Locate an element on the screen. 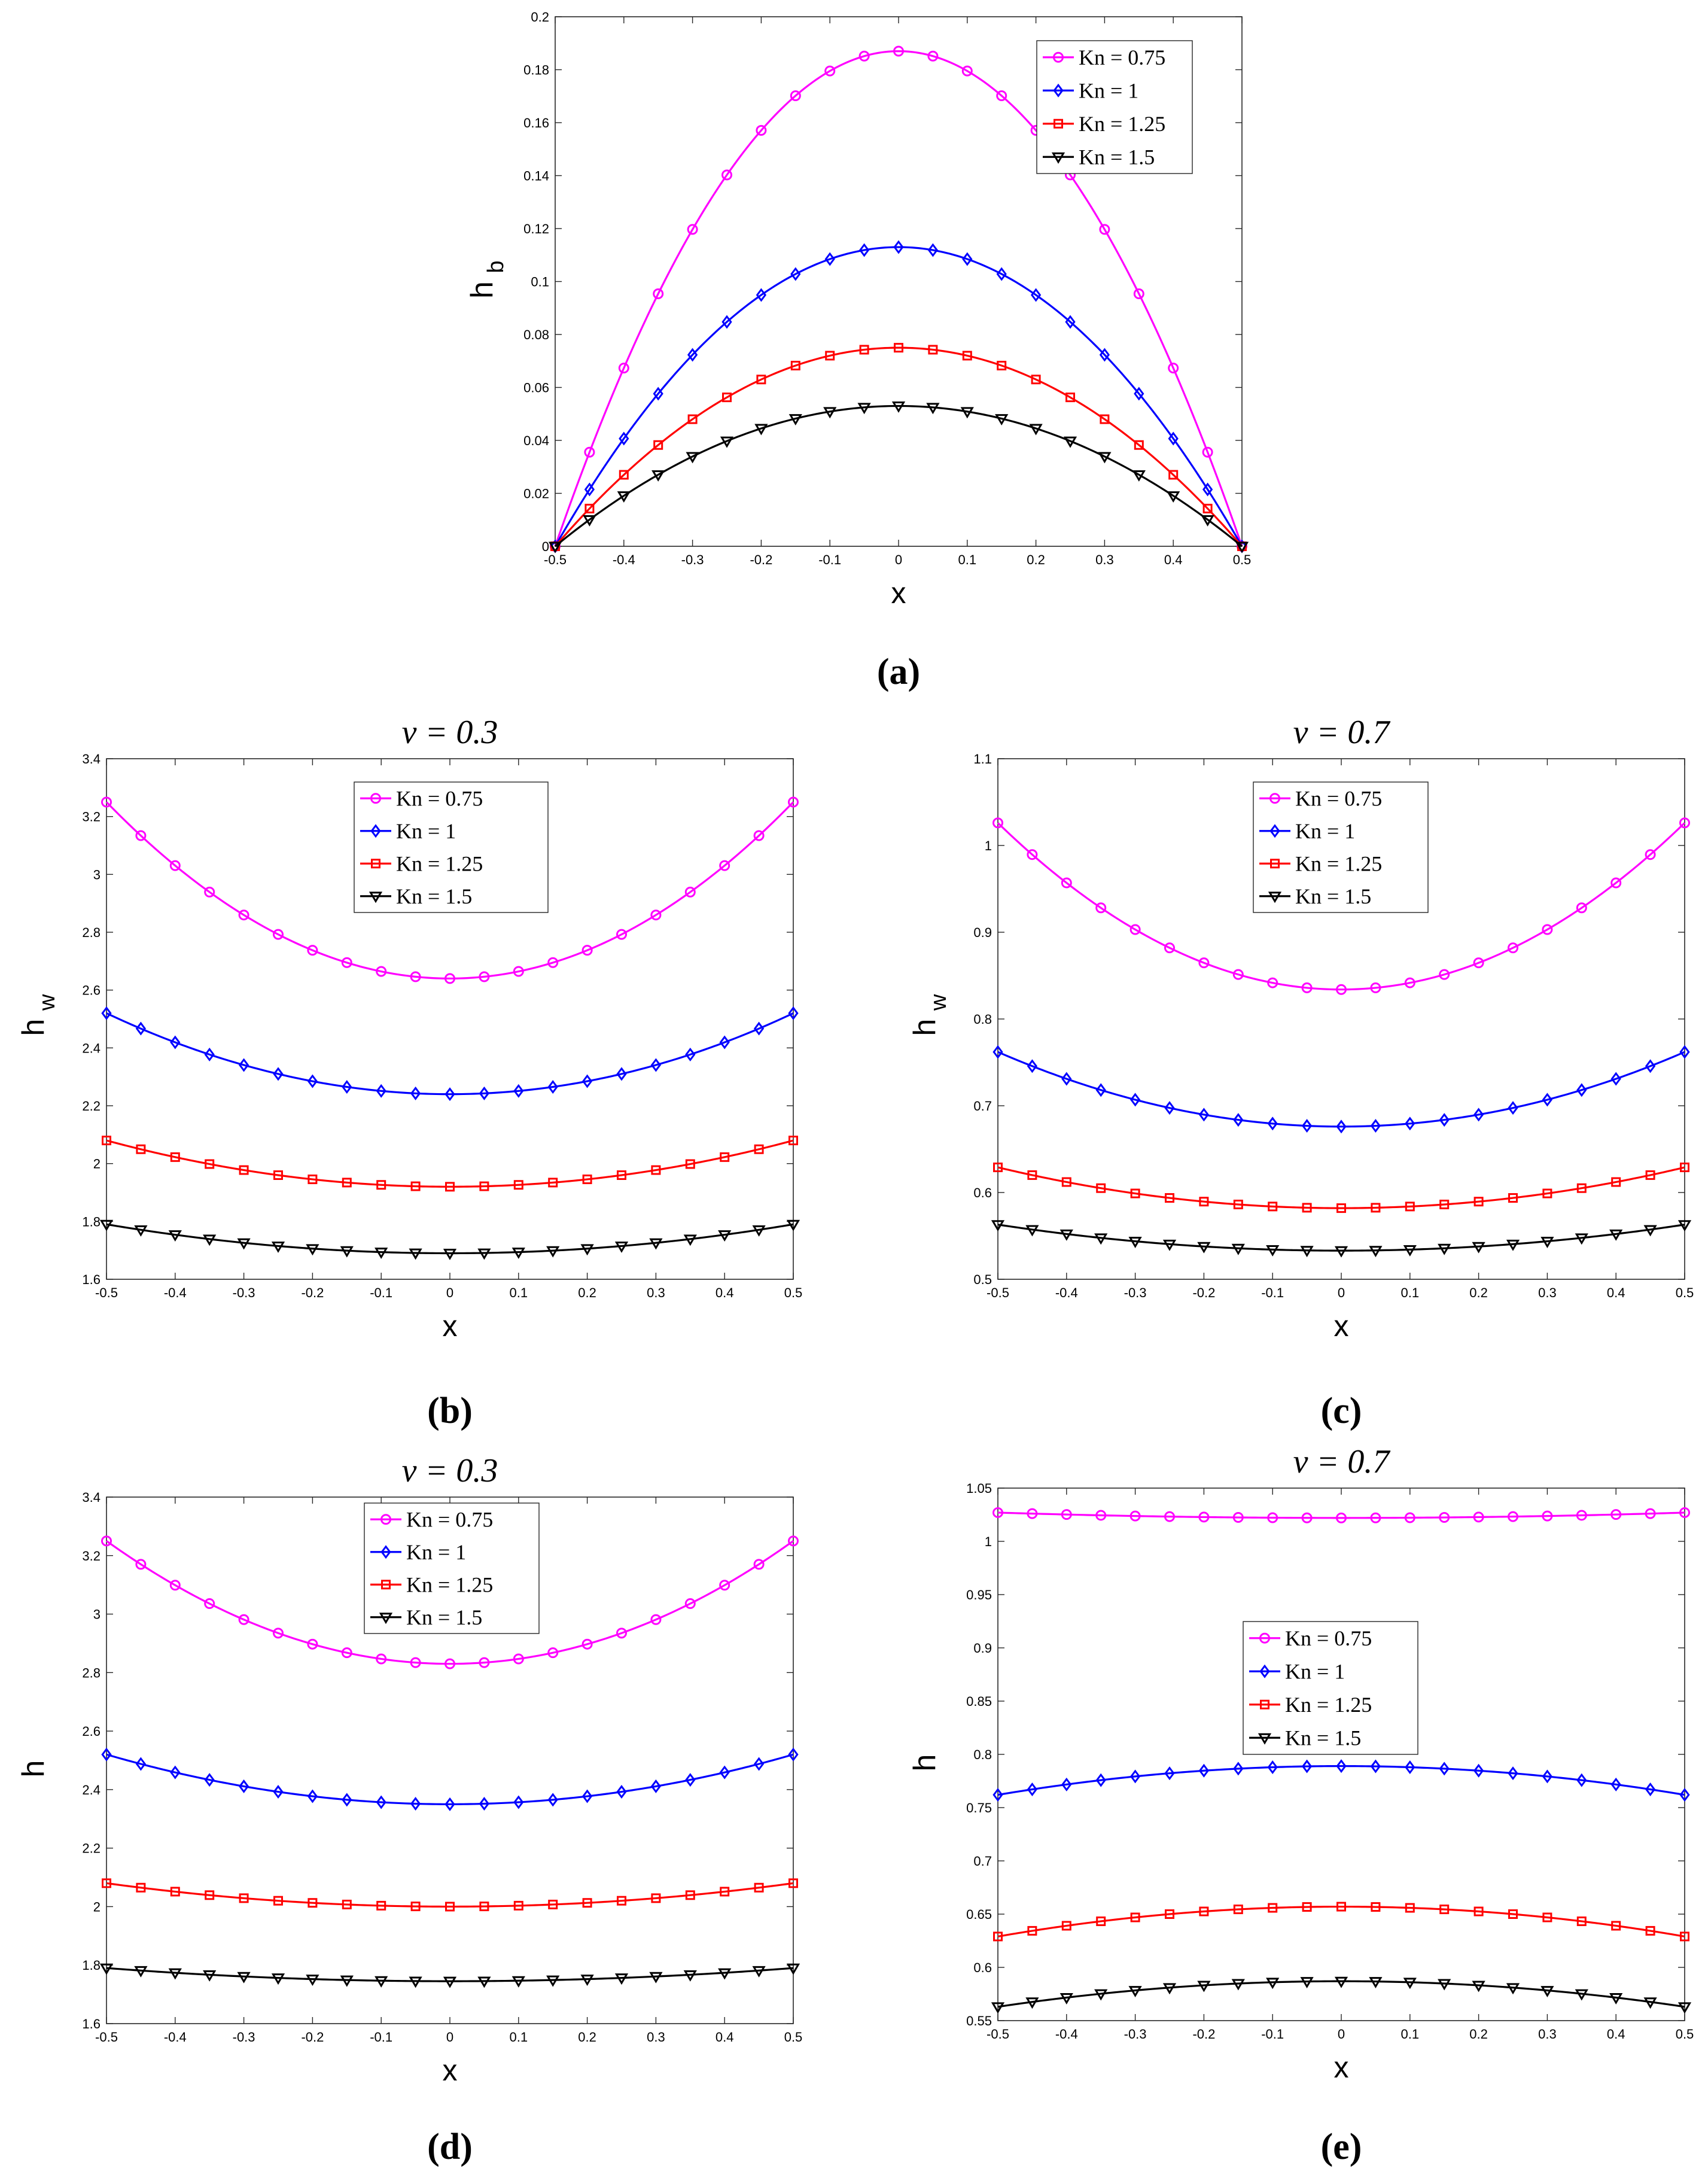 The height and width of the screenshot is (2178, 1708). y-tick-label: 2.4 is located at coordinates (91, 1790).